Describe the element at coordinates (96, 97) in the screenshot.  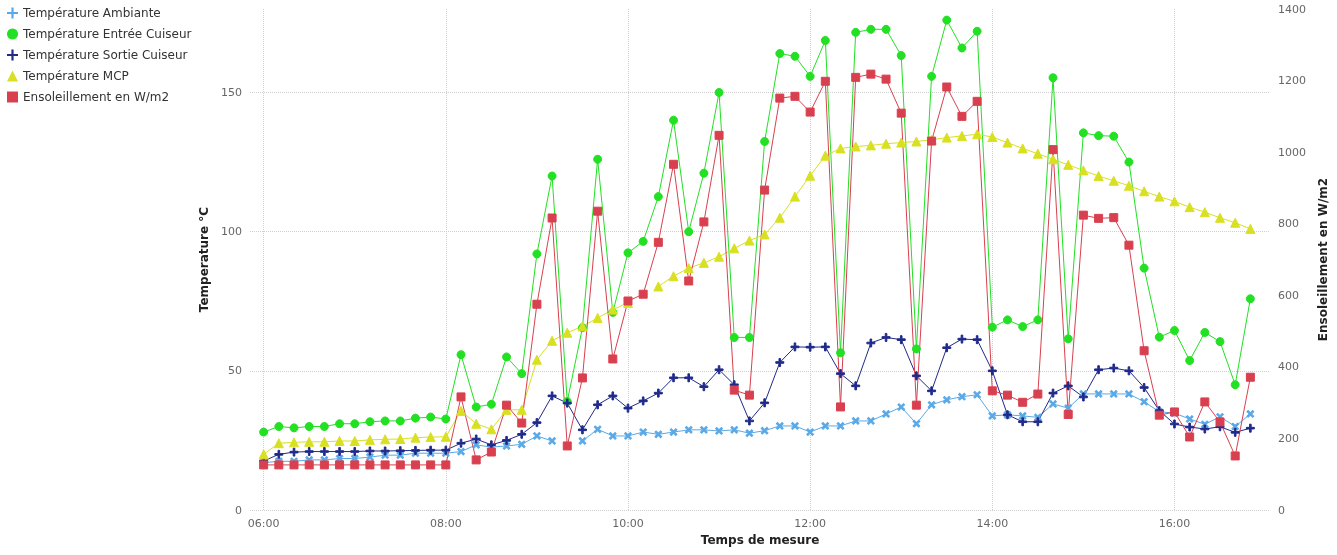
I see `legend-label: Ensoleillement en W/m2` at that location.